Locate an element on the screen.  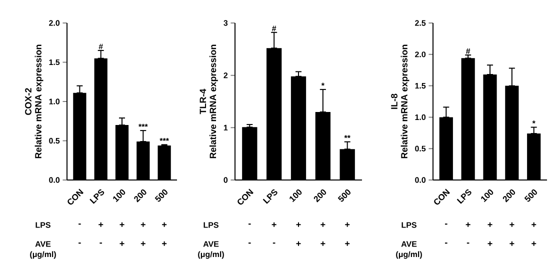
annotation: ** is located at coordinates (347, 136).